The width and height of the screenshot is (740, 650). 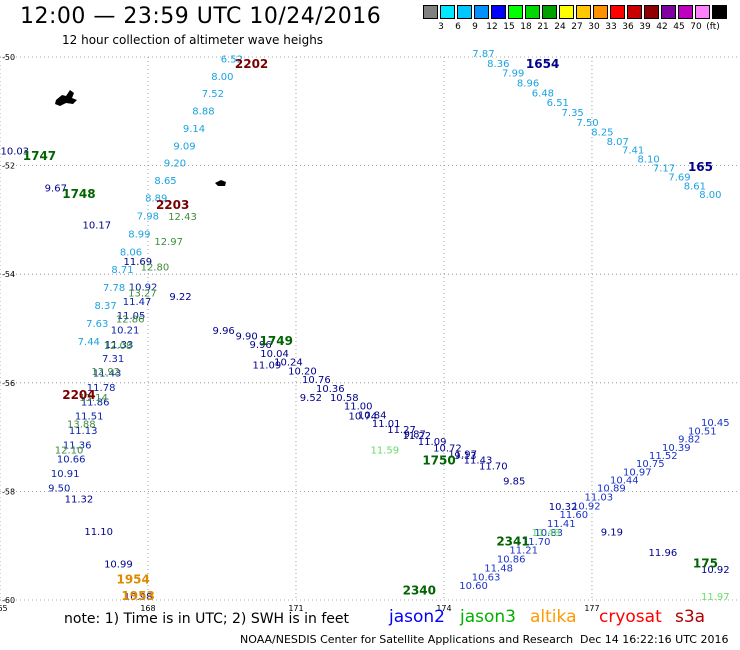 What do you see at coordinates (702, 431) in the screenshot?
I see `swh-value: 10.51` at bounding box center [702, 431].